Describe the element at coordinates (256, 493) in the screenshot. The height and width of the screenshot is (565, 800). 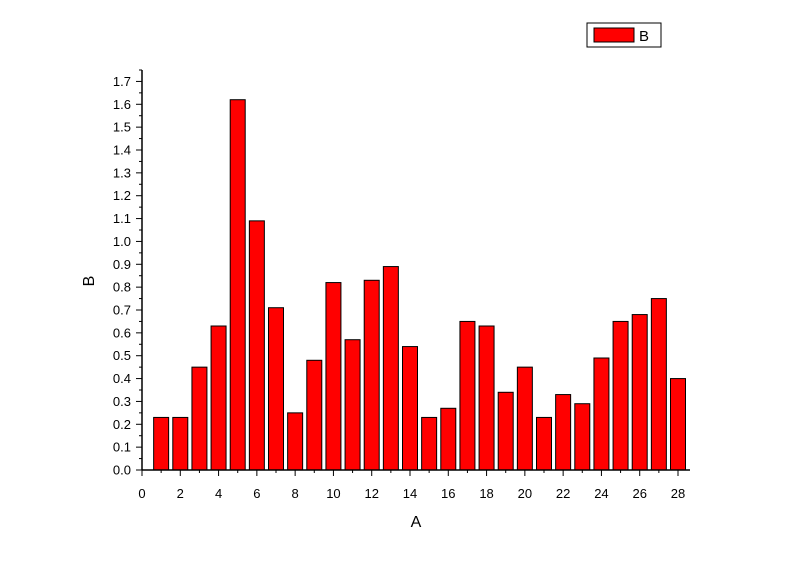
I see `x-tick-label: 6` at that location.